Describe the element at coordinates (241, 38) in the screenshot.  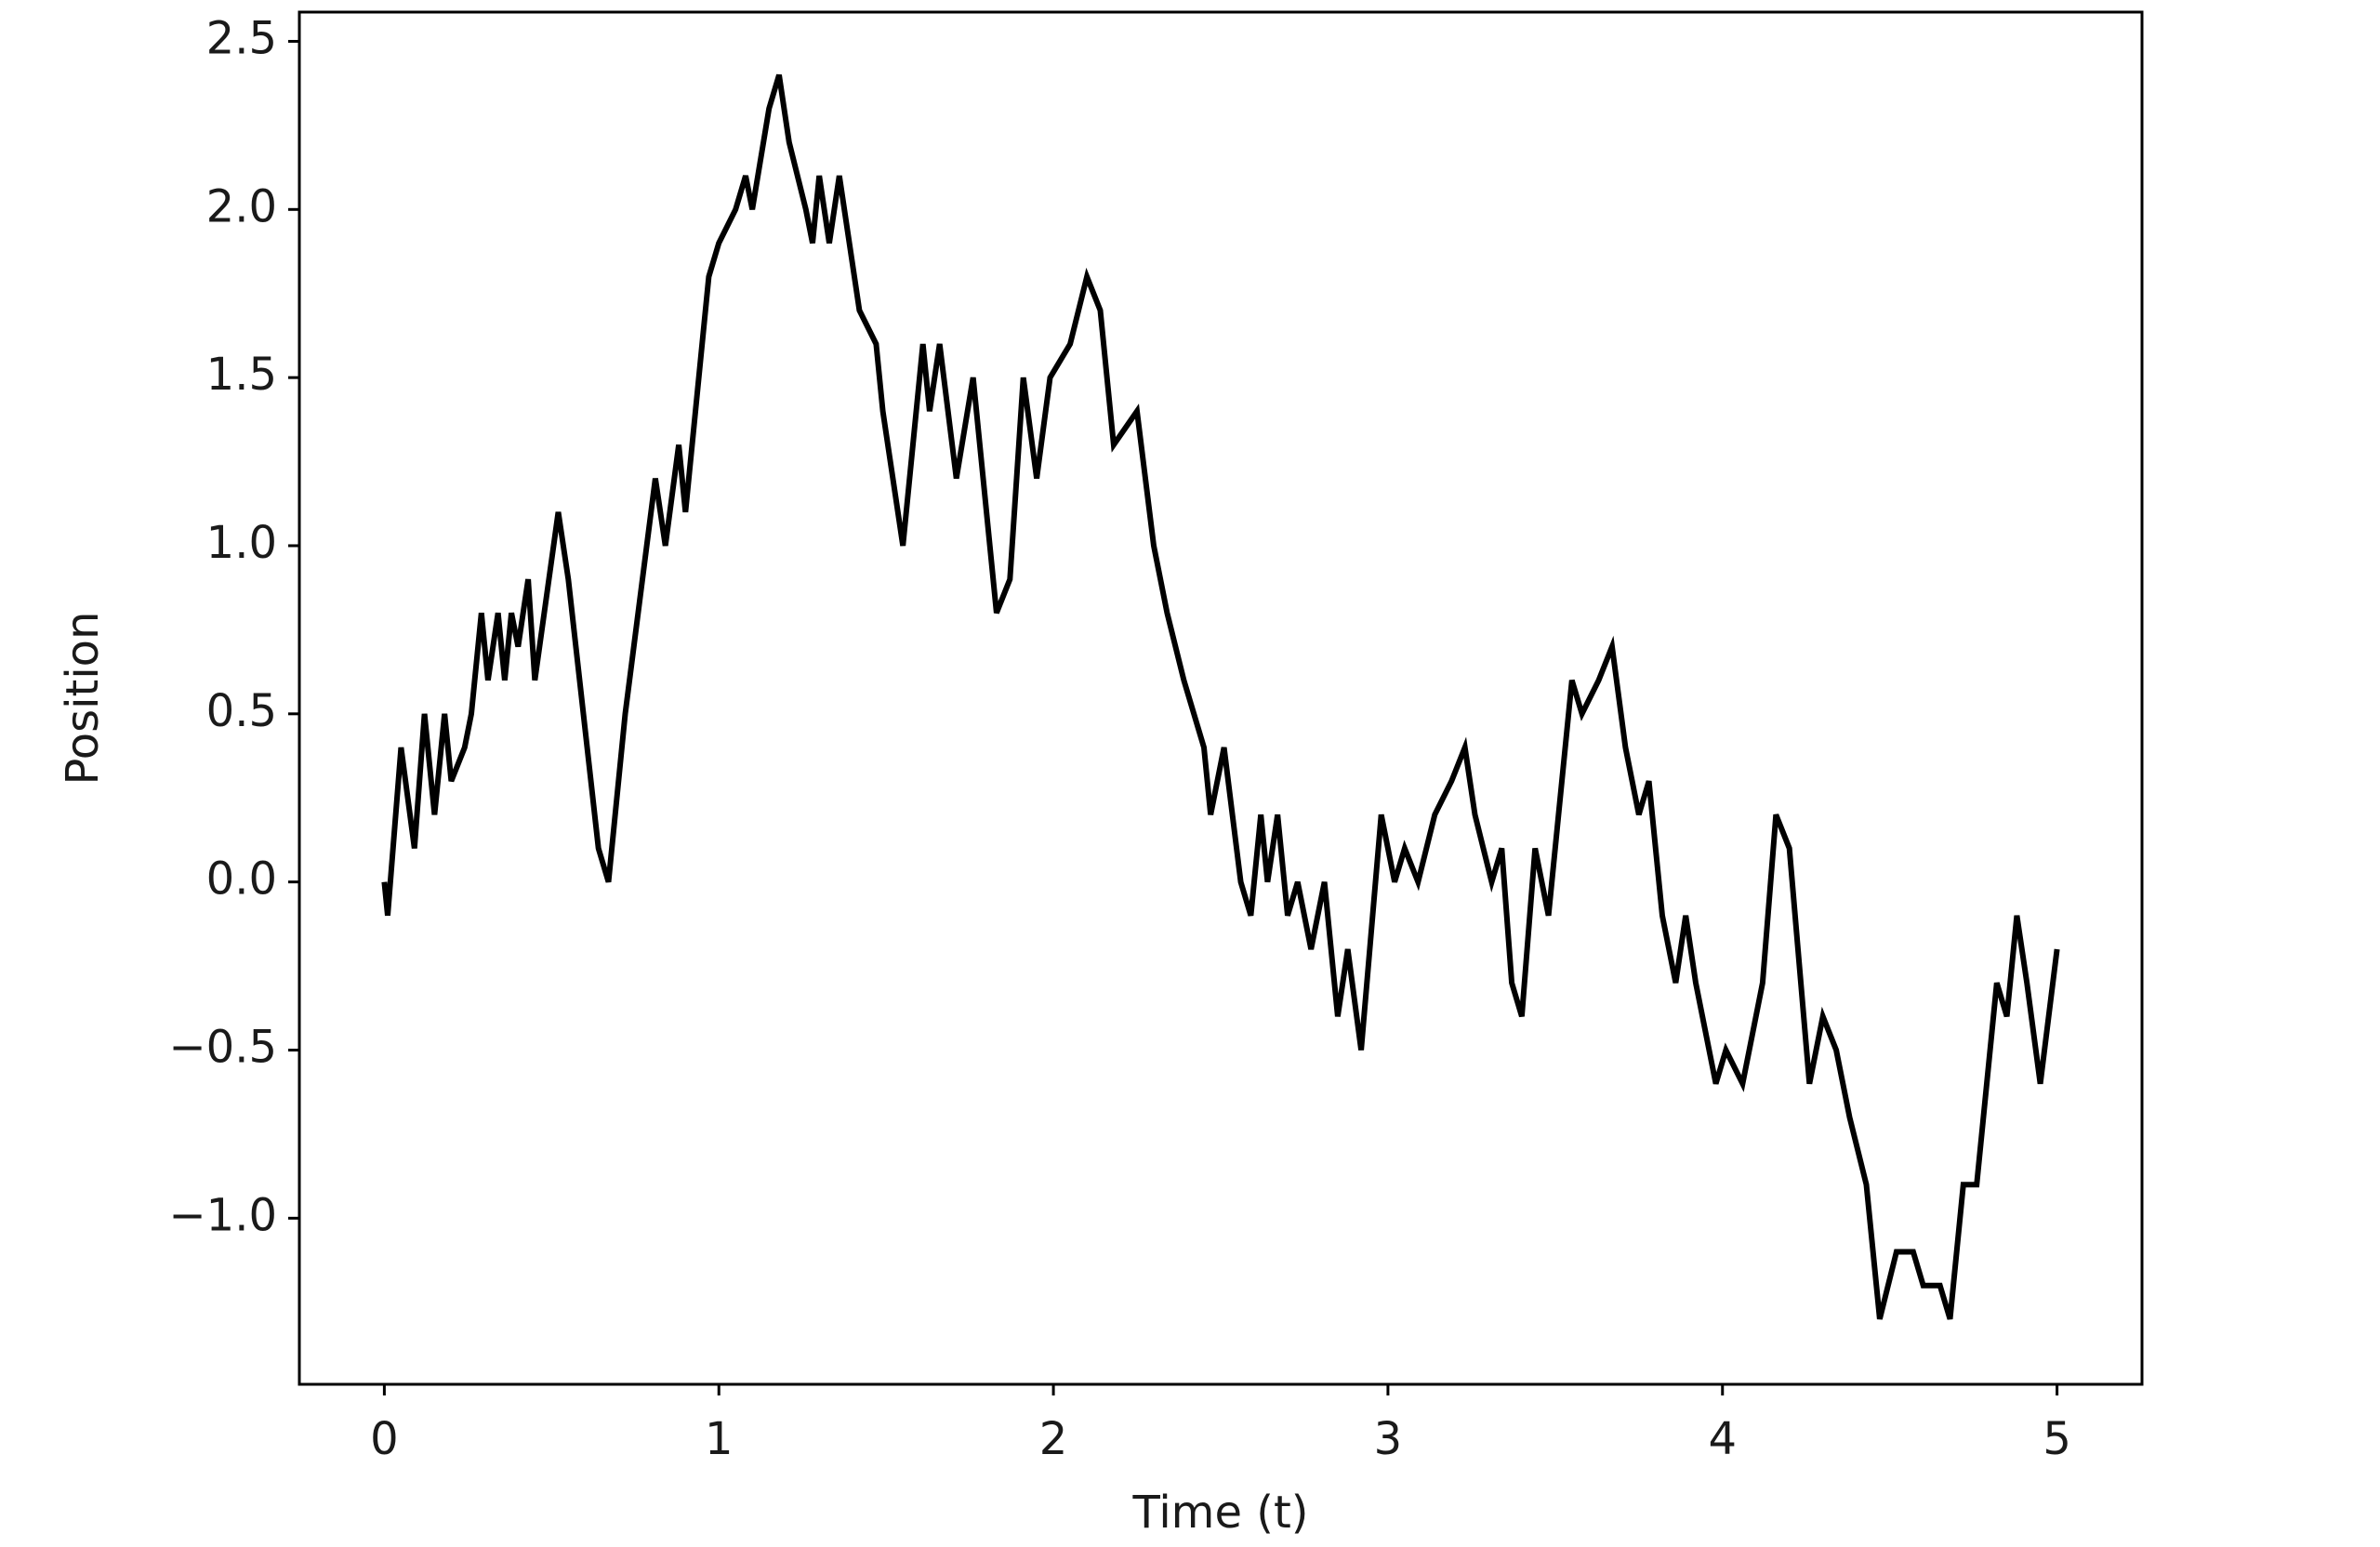
I see `y-tick-label: 2.5` at that location.